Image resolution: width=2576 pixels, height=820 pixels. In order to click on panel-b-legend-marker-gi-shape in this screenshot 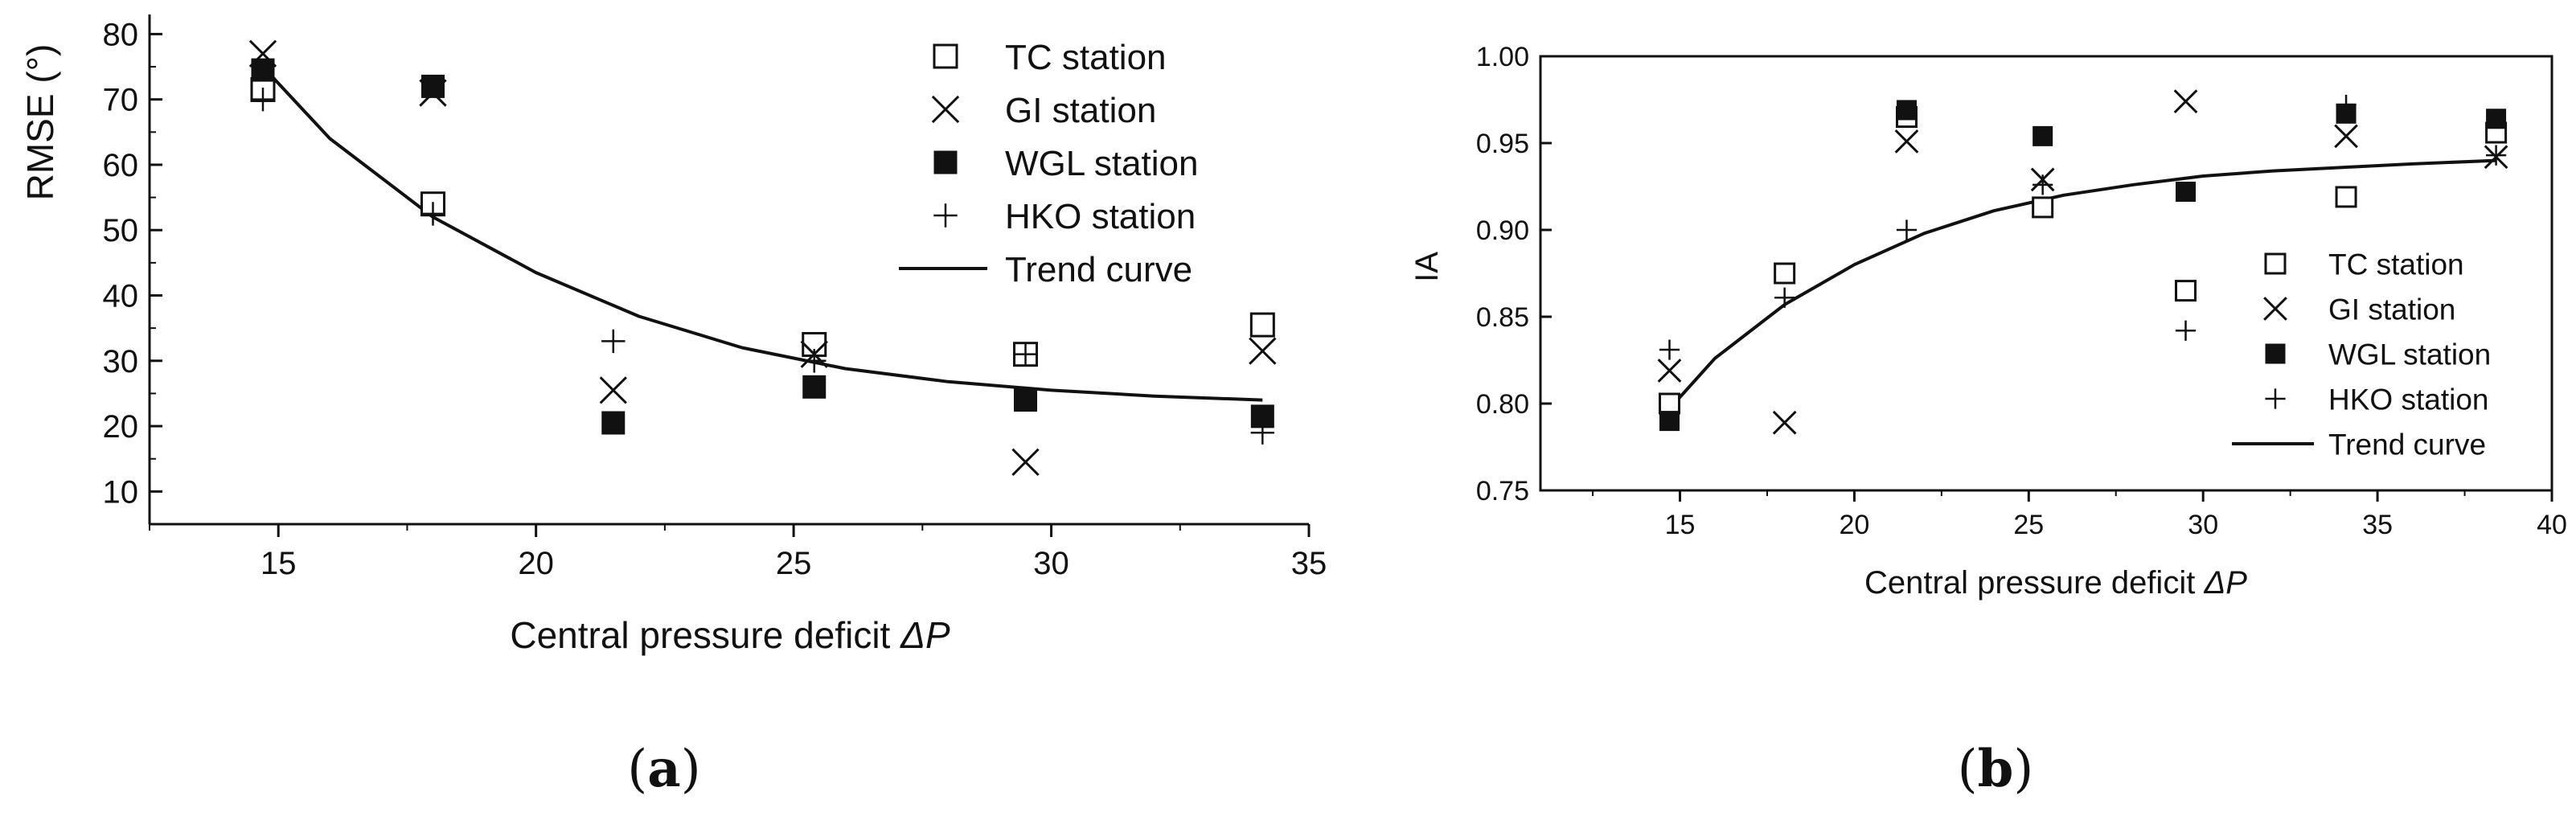, I will do `click(2275, 309)`.